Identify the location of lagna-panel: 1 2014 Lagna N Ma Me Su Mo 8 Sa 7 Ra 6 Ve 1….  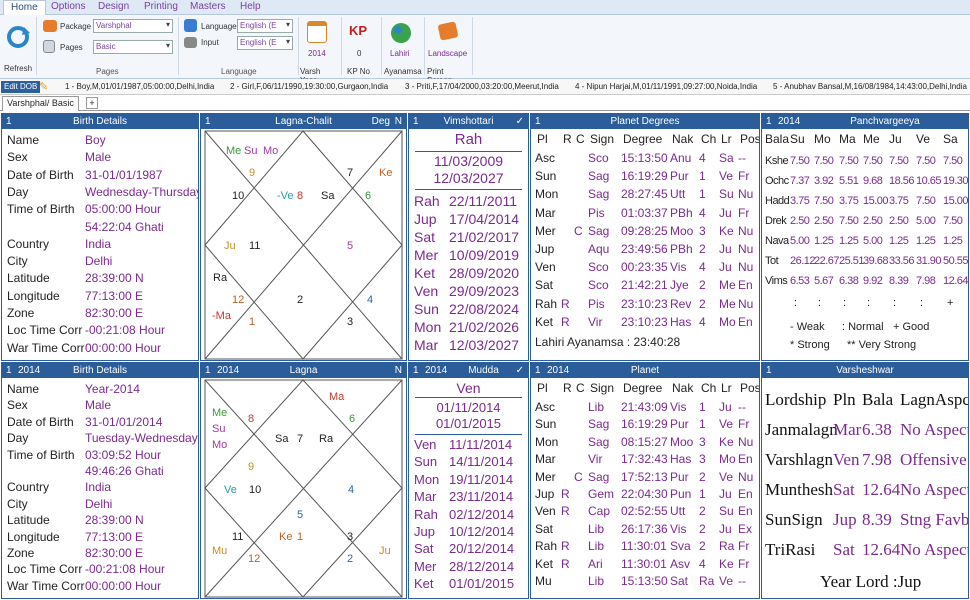
(303, 480).